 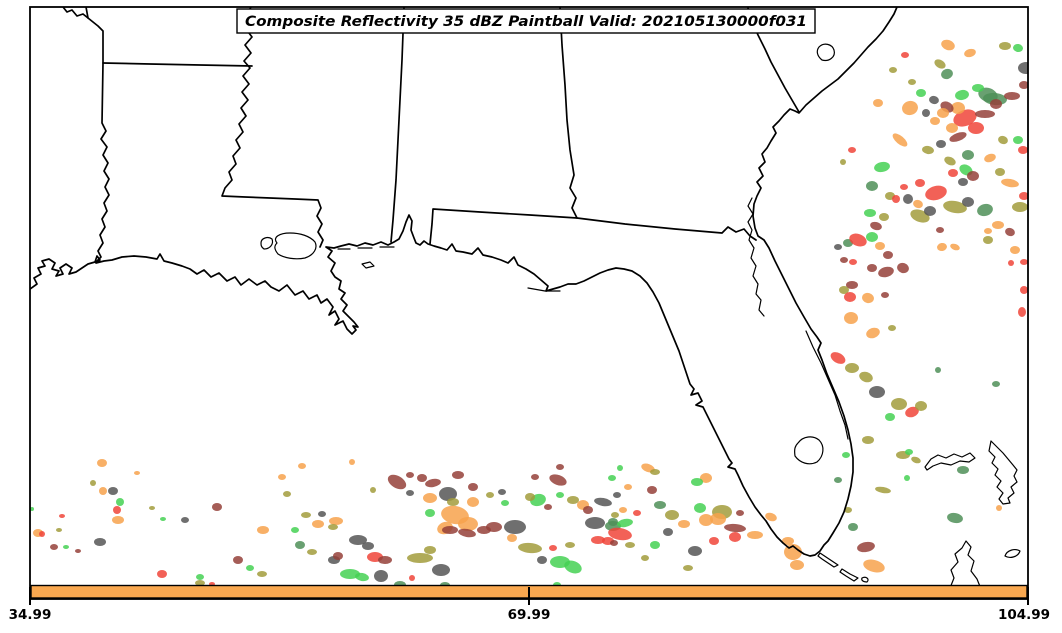 What do you see at coordinates (86, 135) in the screenshot?
I see `state-border-texas` at bounding box center [86, 135].